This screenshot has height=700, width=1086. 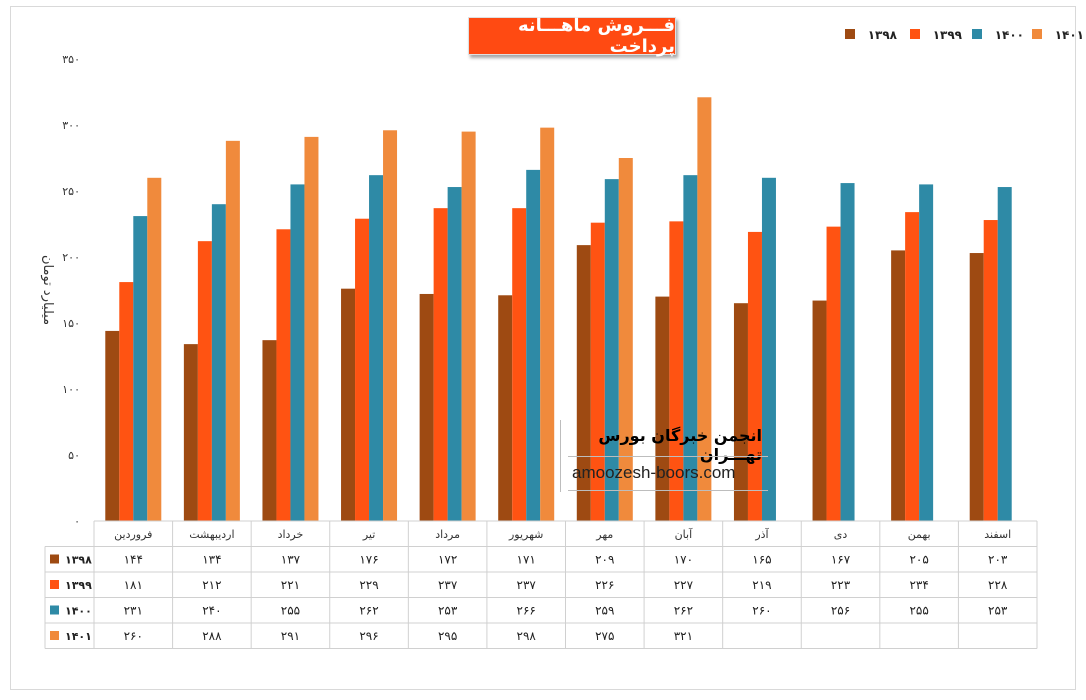 What do you see at coordinates (654, 472) in the screenshot?
I see `watermark-url: amoozesh-boors.com` at bounding box center [654, 472].